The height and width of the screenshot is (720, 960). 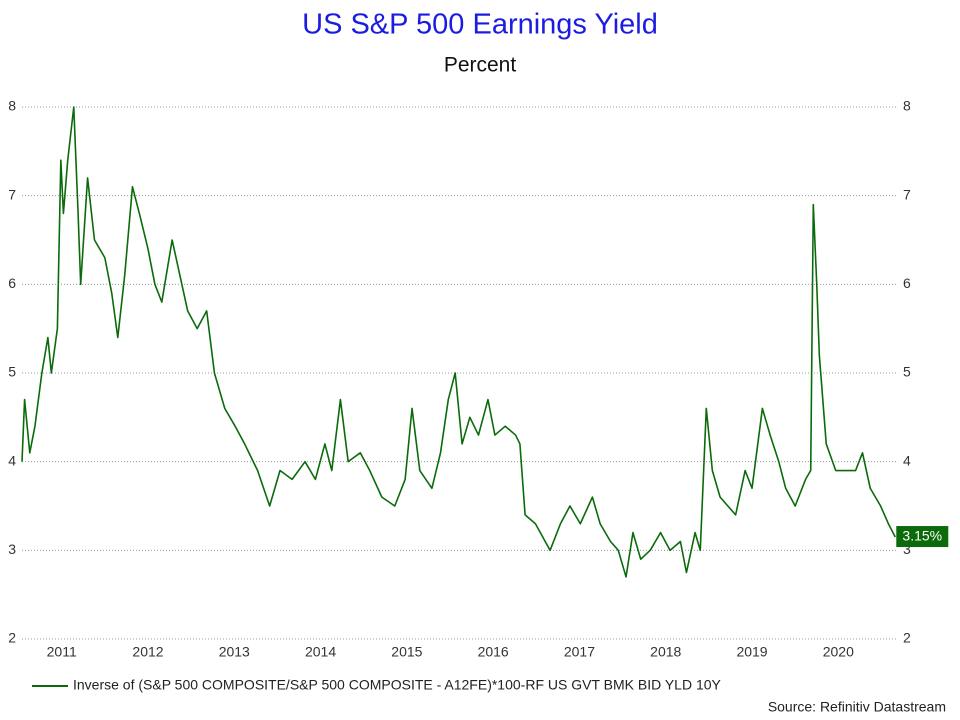 What do you see at coordinates (907, 460) in the screenshot?
I see `y2-tick-label: 4` at bounding box center [907, 460].